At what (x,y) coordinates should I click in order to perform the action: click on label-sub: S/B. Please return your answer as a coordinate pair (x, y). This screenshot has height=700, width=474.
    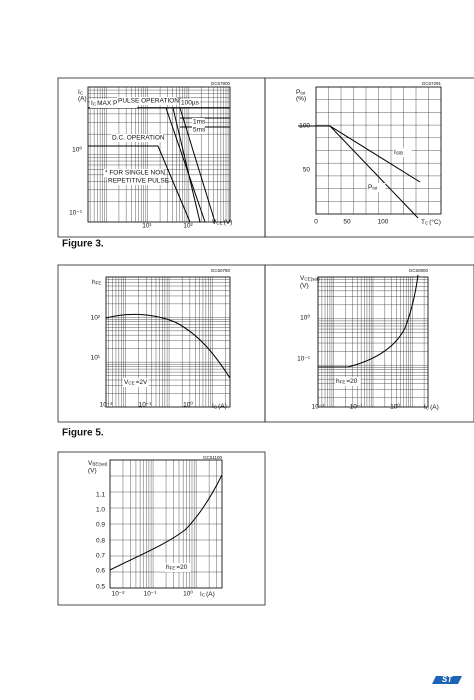
    Looking at the image, I should click on (399, 153).